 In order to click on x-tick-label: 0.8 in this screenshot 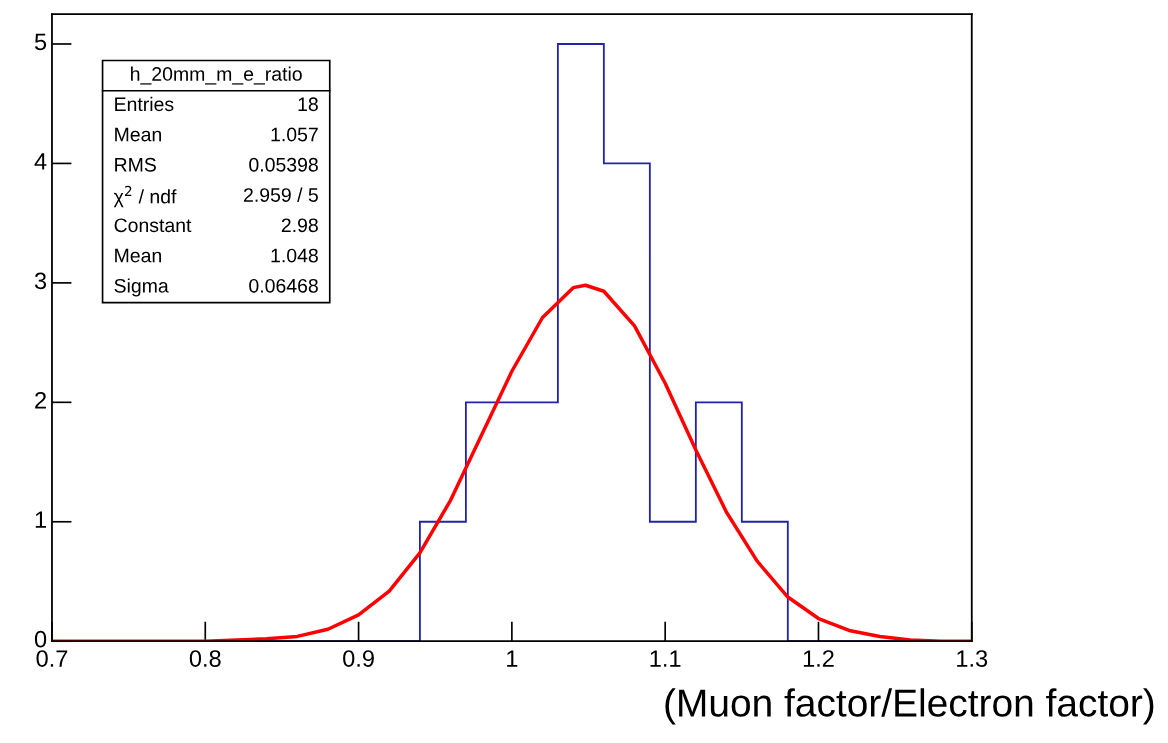, I will do `click(205, 658)`.